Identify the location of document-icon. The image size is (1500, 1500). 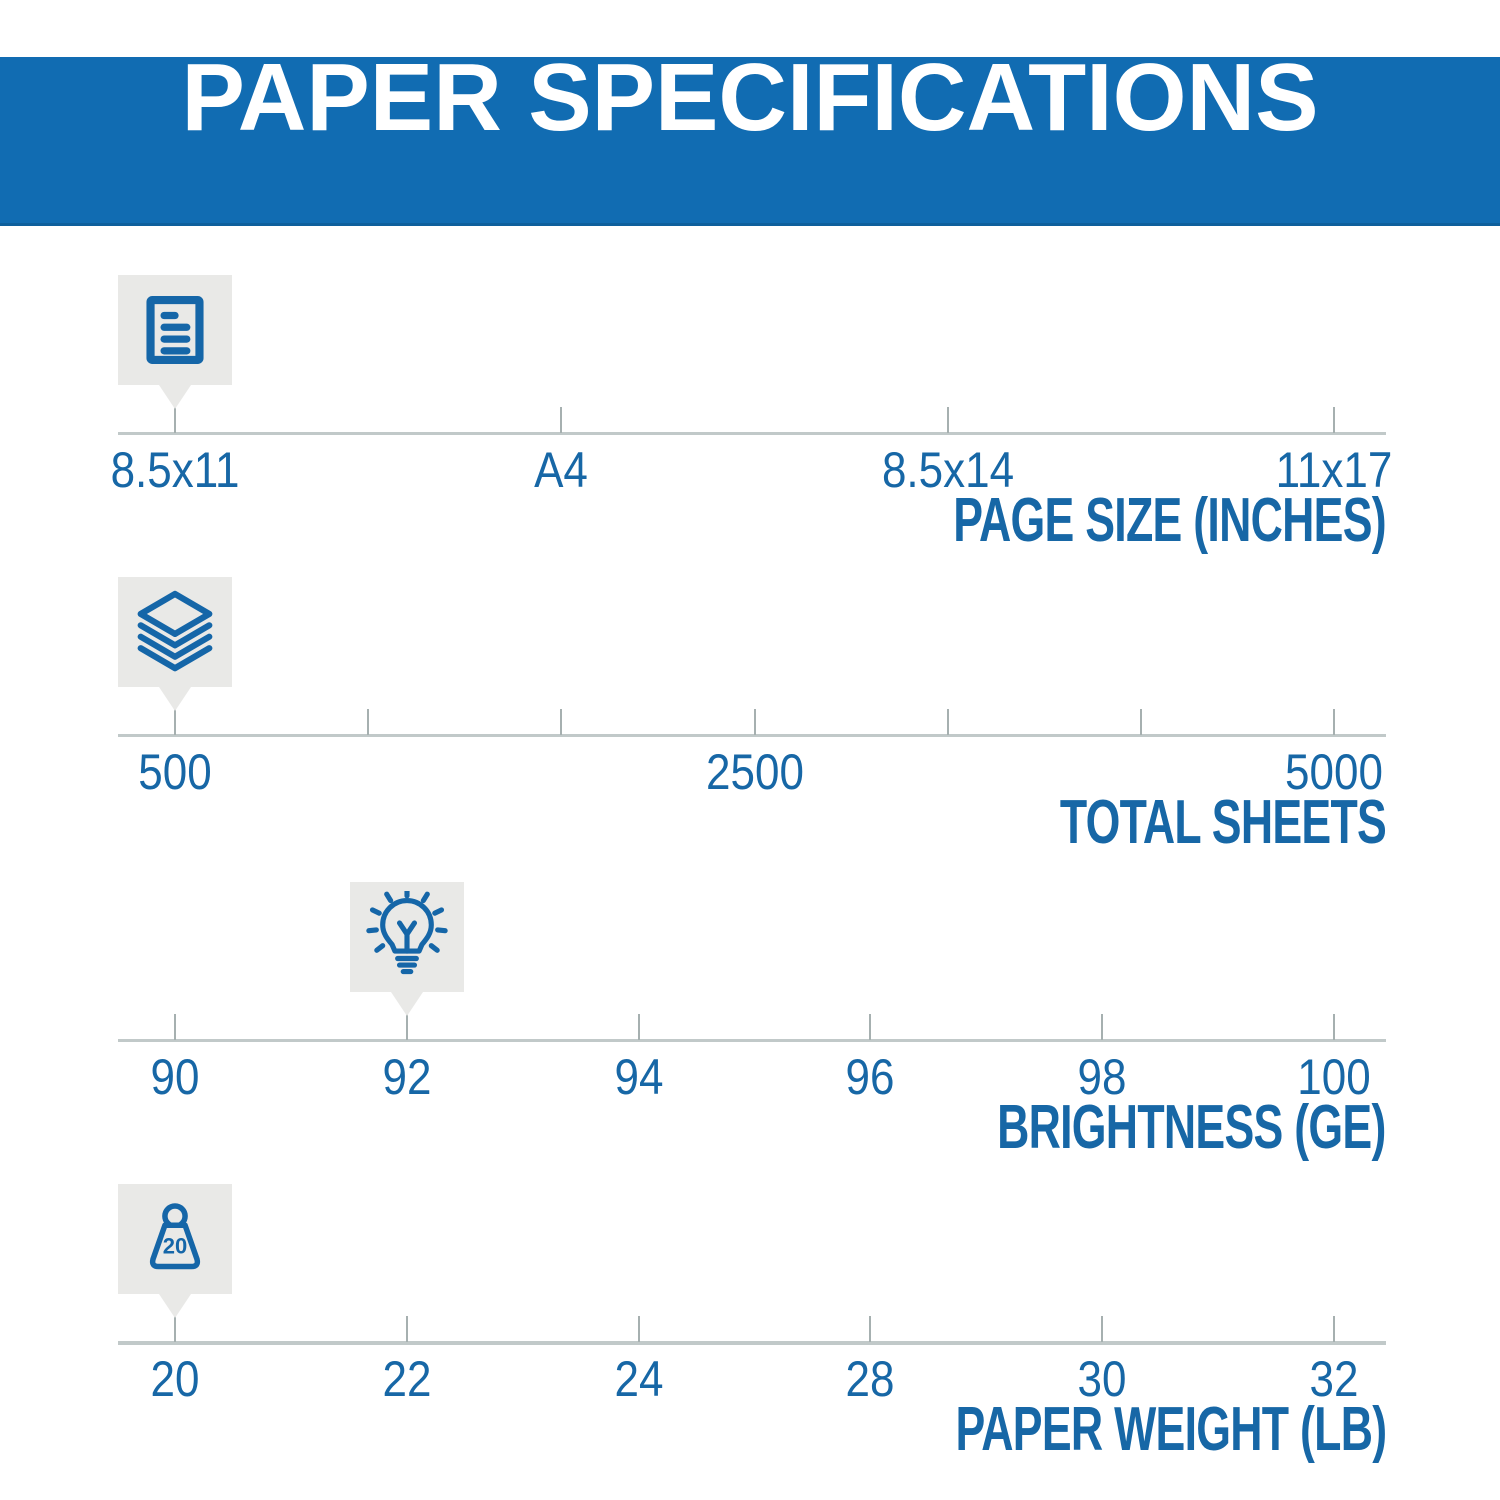
(175, 330).